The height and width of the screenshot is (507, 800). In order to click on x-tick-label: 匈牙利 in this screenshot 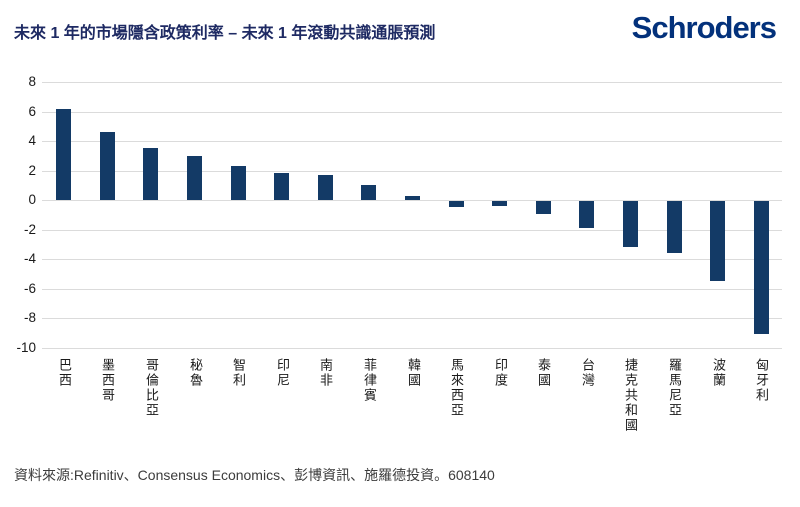, I will do `click(761, 380)`.